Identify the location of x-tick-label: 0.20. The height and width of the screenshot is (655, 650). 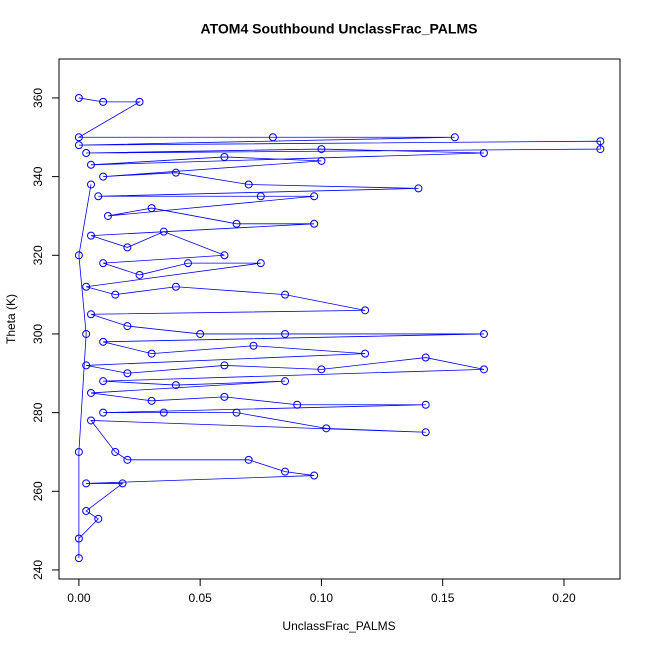
(564, 598).